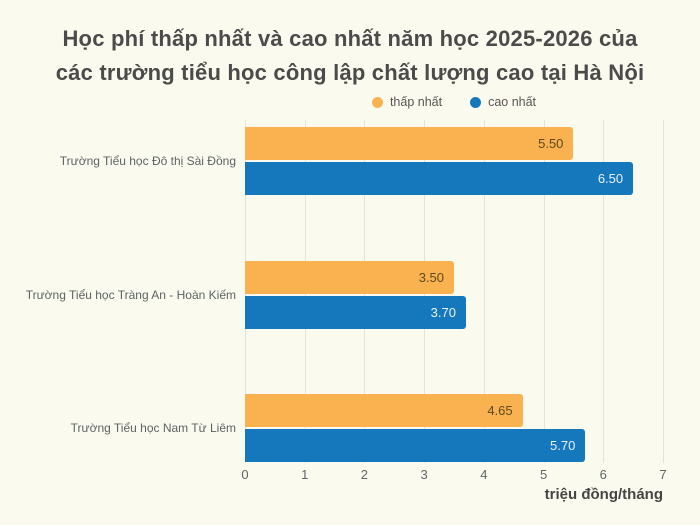 The image size is (700, 525). I want to click on x-tick-label-4: 4, so click(484, 474).